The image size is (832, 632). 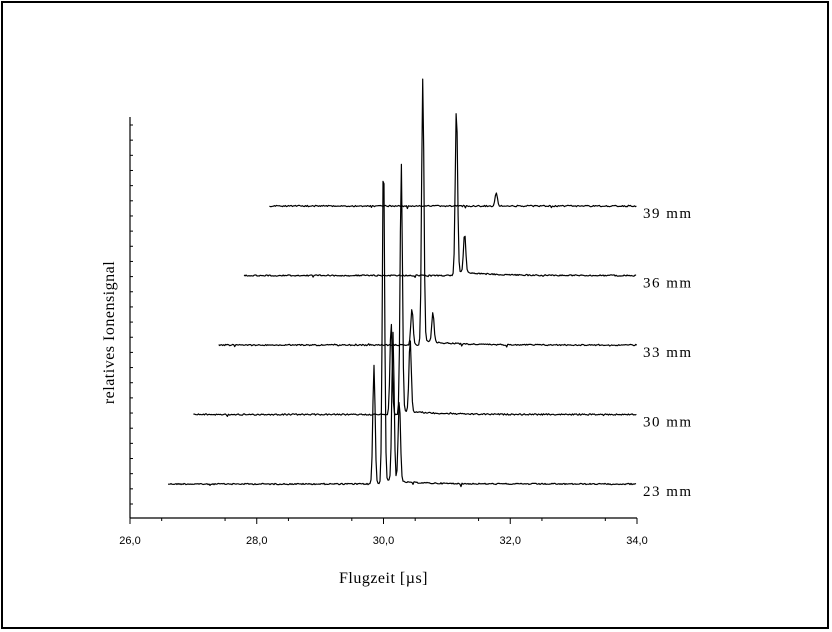 I want to click on x-tick-label: 28,0, so click(x=256, y=541).